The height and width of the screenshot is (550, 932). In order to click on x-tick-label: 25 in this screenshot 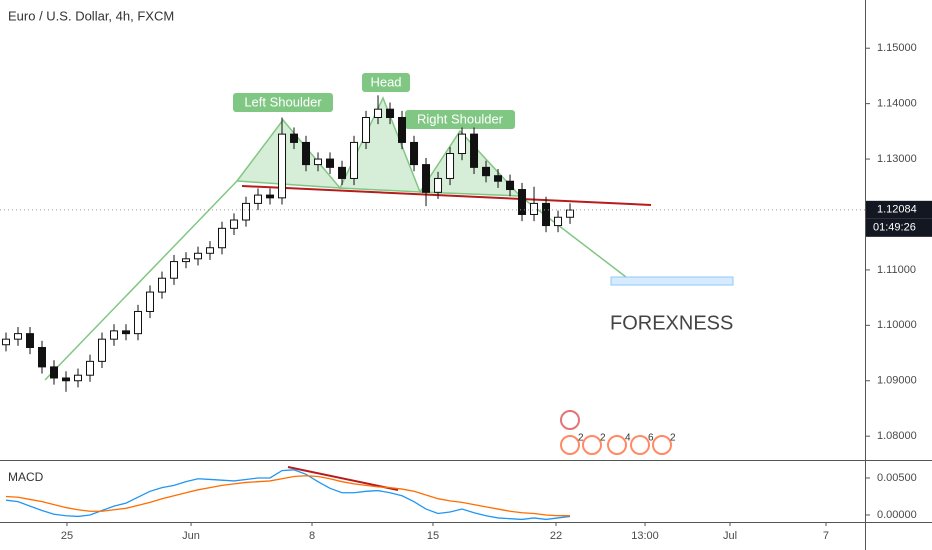, I will do `click(67, 536)`.